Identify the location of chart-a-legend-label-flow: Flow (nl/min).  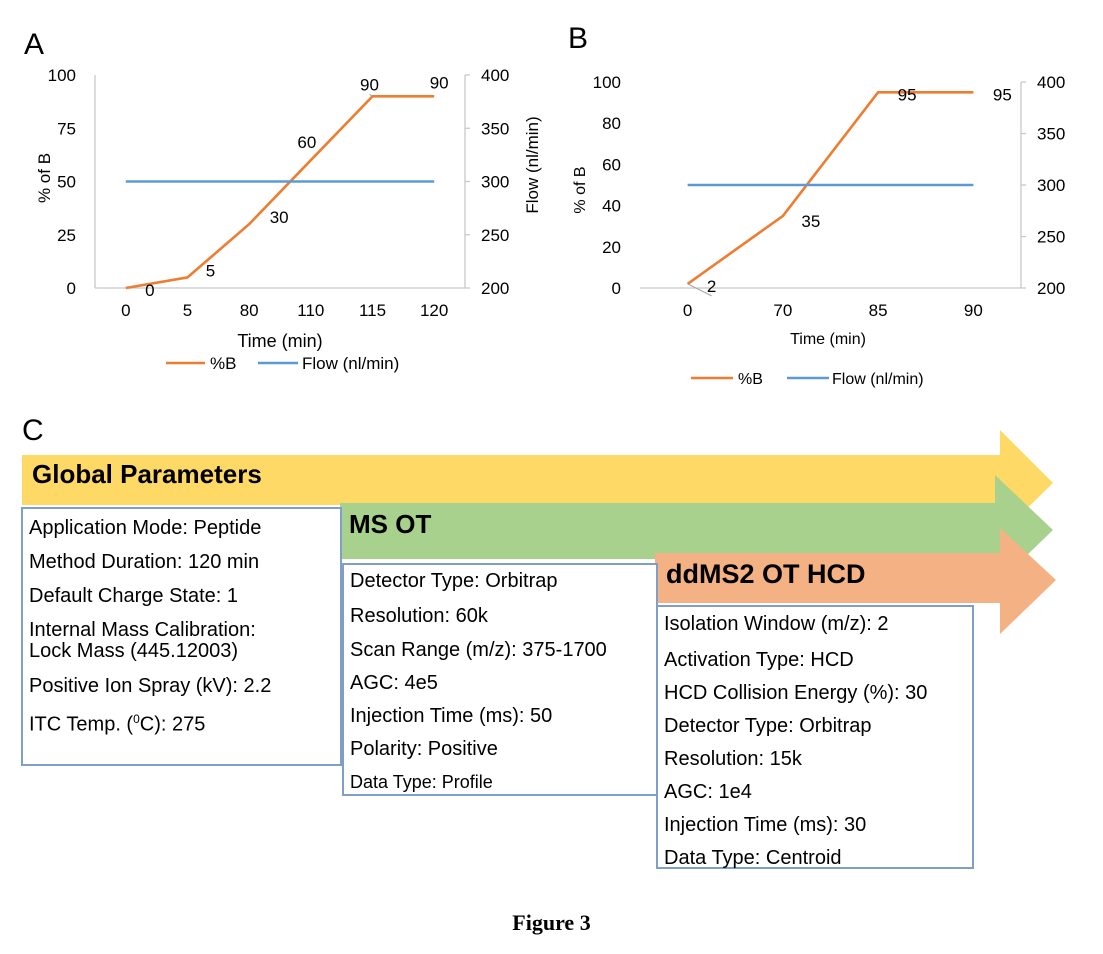
(350, 363).